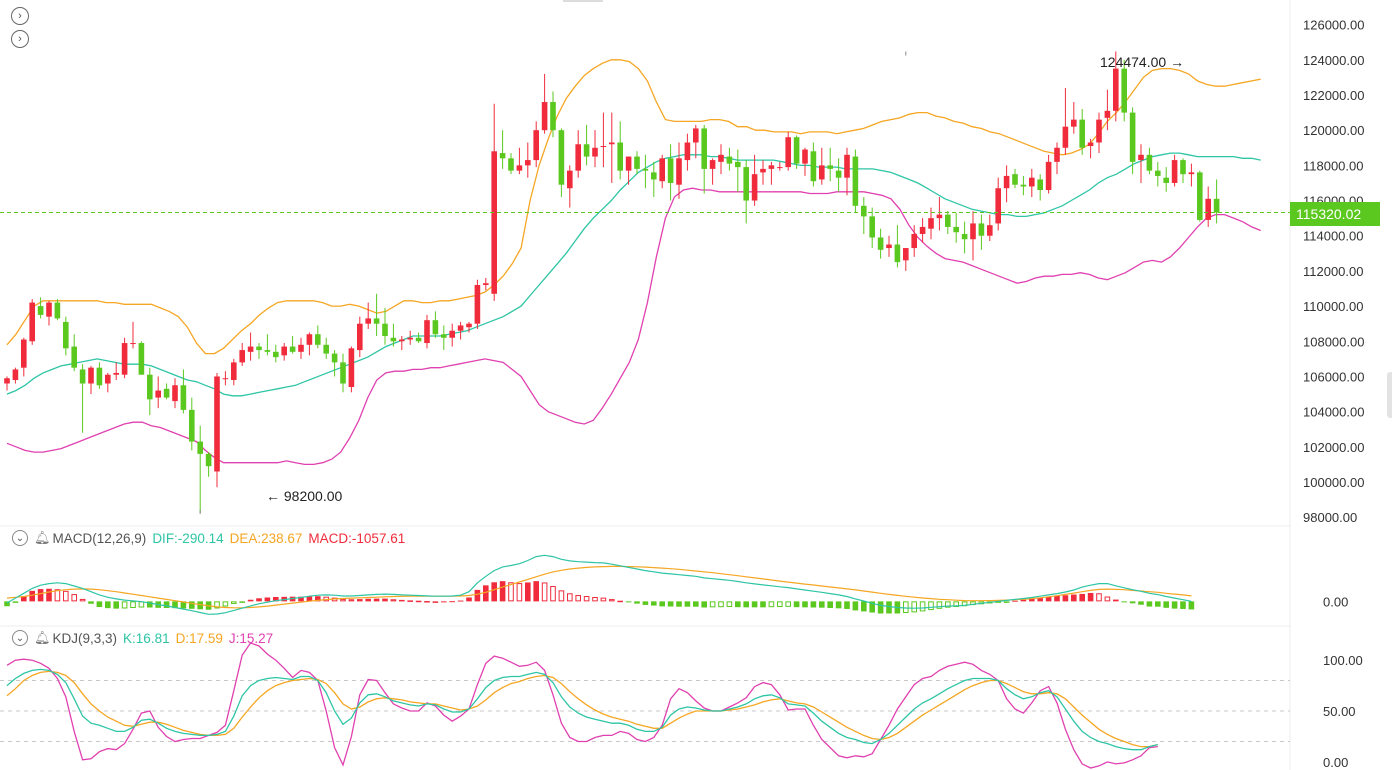  What do you see at coordinates (20, 39) in the screenshot?
I see `chevron-right-icon-secondary: ›` at bounding box center [20, 39].